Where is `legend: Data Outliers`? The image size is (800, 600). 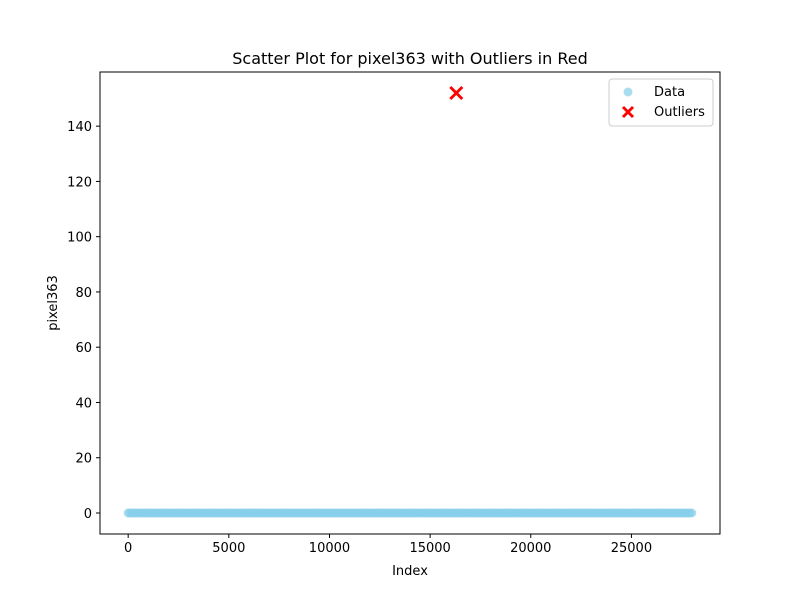 legend: Data Outliers is located at coordinates (661, 102).